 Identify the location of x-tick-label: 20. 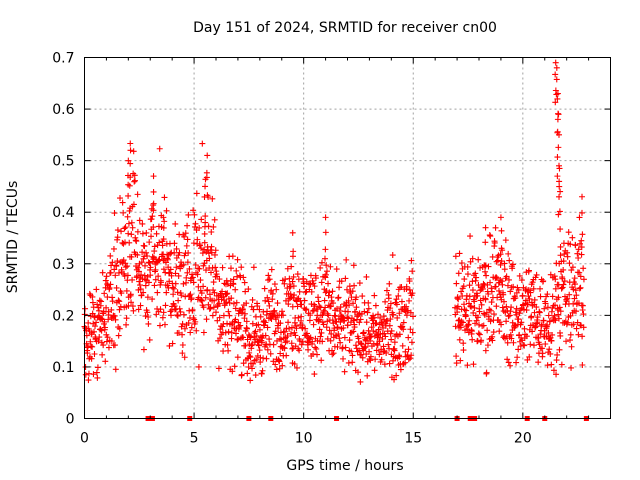
(523, 439).